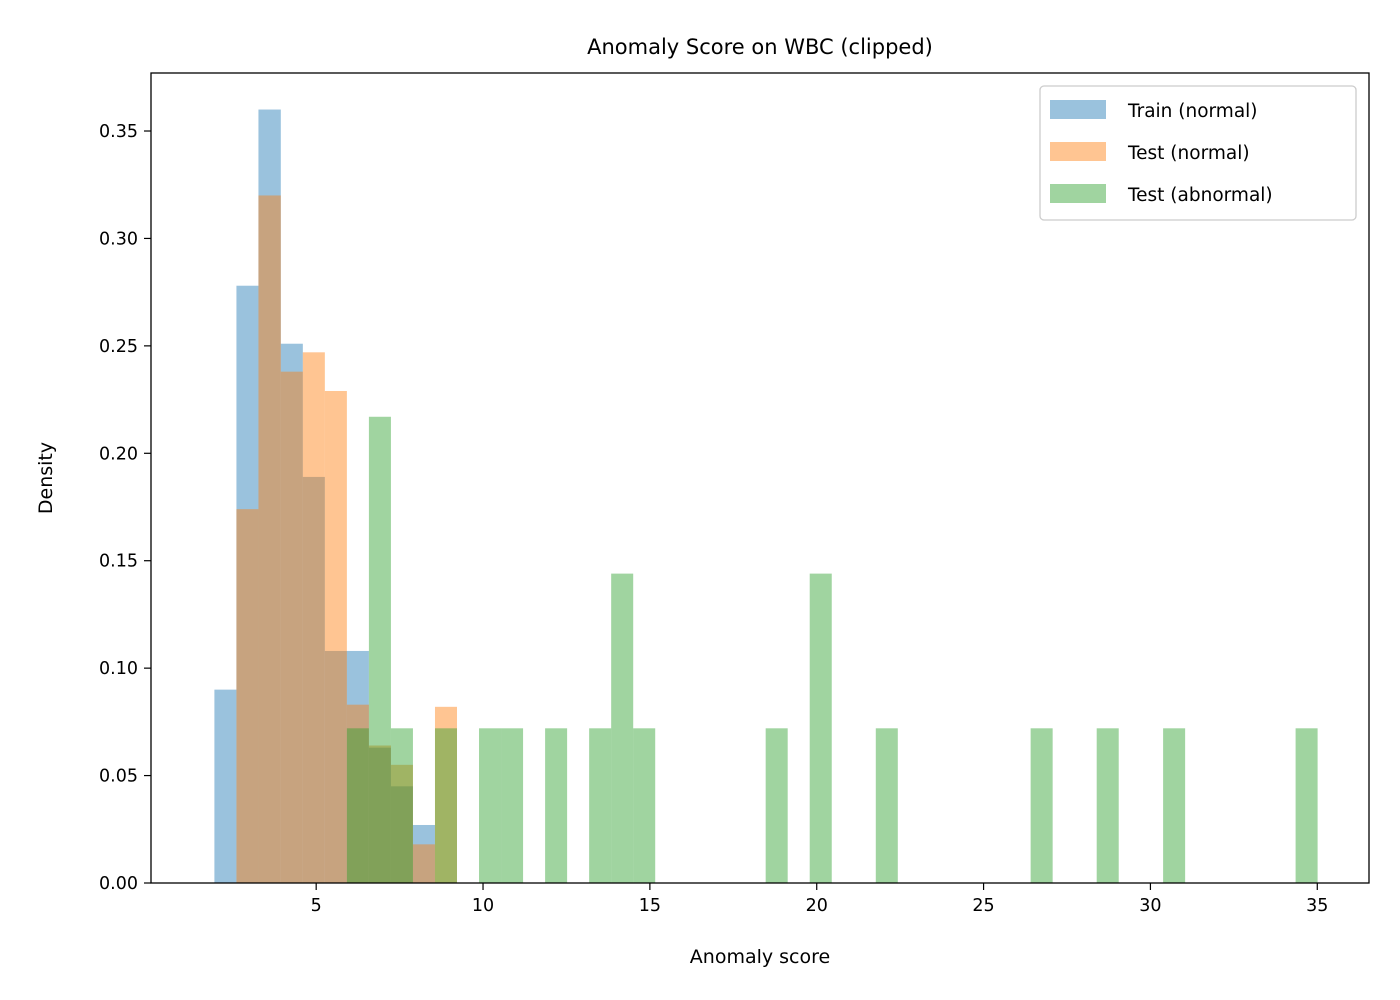  I want to click on legend-box, so click(1198, 153).